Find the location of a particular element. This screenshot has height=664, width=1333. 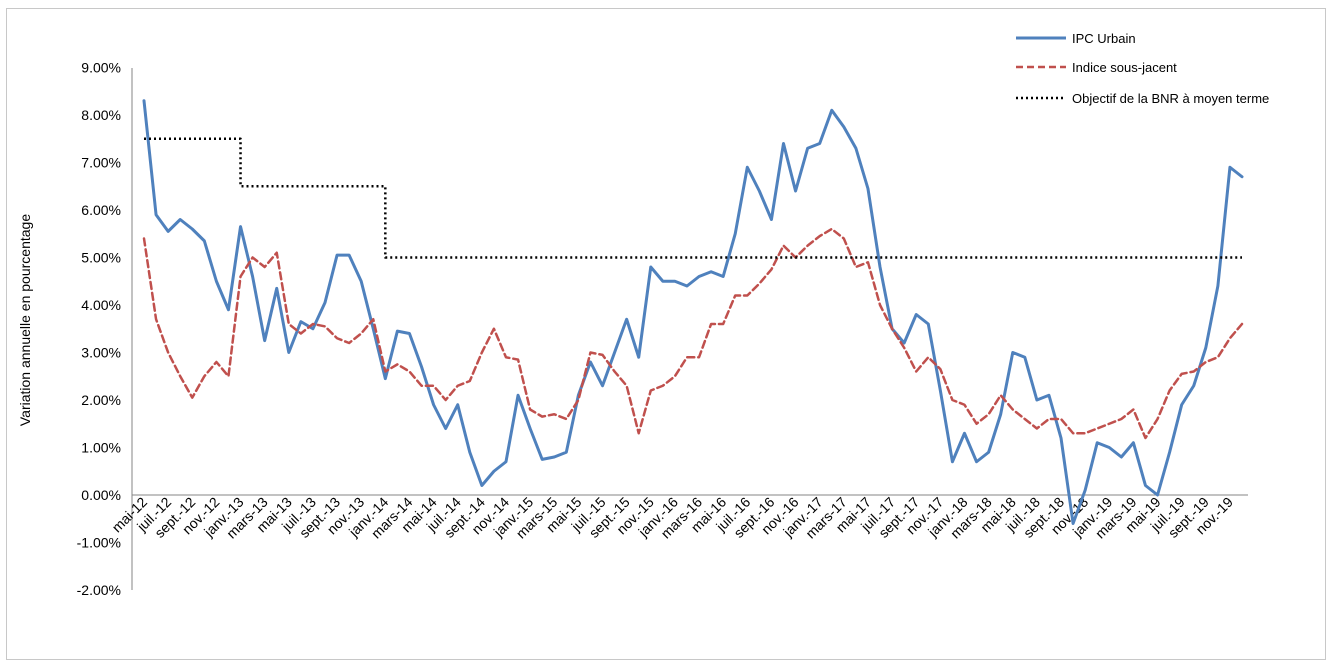

legend-label: Indice sous-jacent is located at coordinates (1124, 67).